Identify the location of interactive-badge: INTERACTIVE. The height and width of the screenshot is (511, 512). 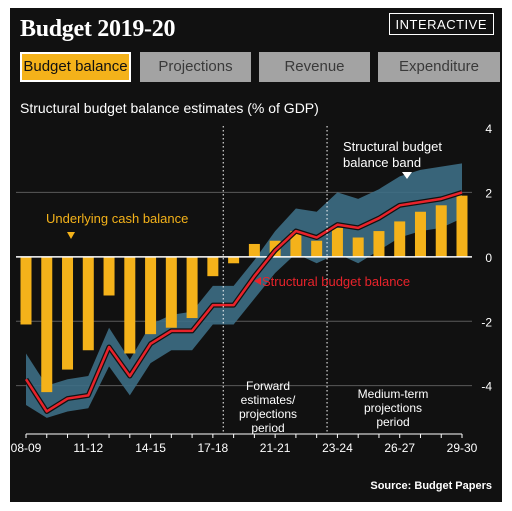
(441, 24).